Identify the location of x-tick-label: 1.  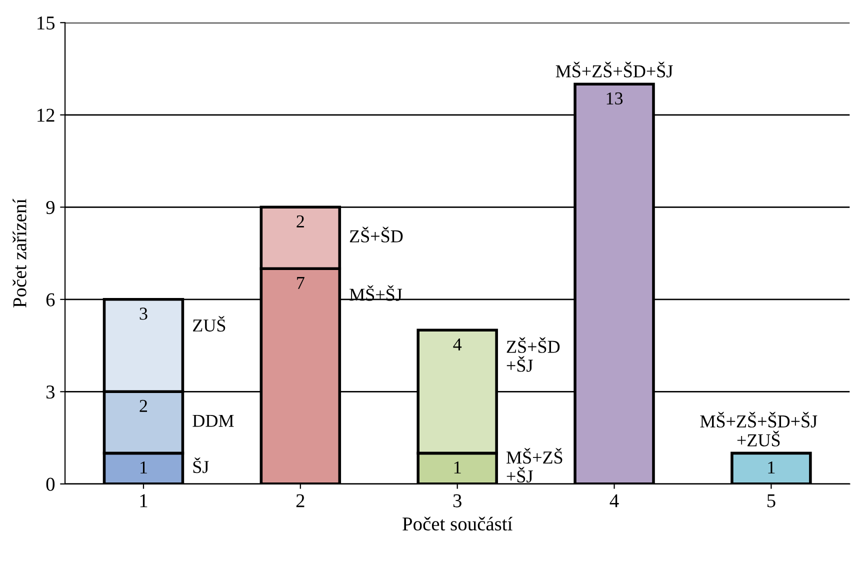
(144, 501).